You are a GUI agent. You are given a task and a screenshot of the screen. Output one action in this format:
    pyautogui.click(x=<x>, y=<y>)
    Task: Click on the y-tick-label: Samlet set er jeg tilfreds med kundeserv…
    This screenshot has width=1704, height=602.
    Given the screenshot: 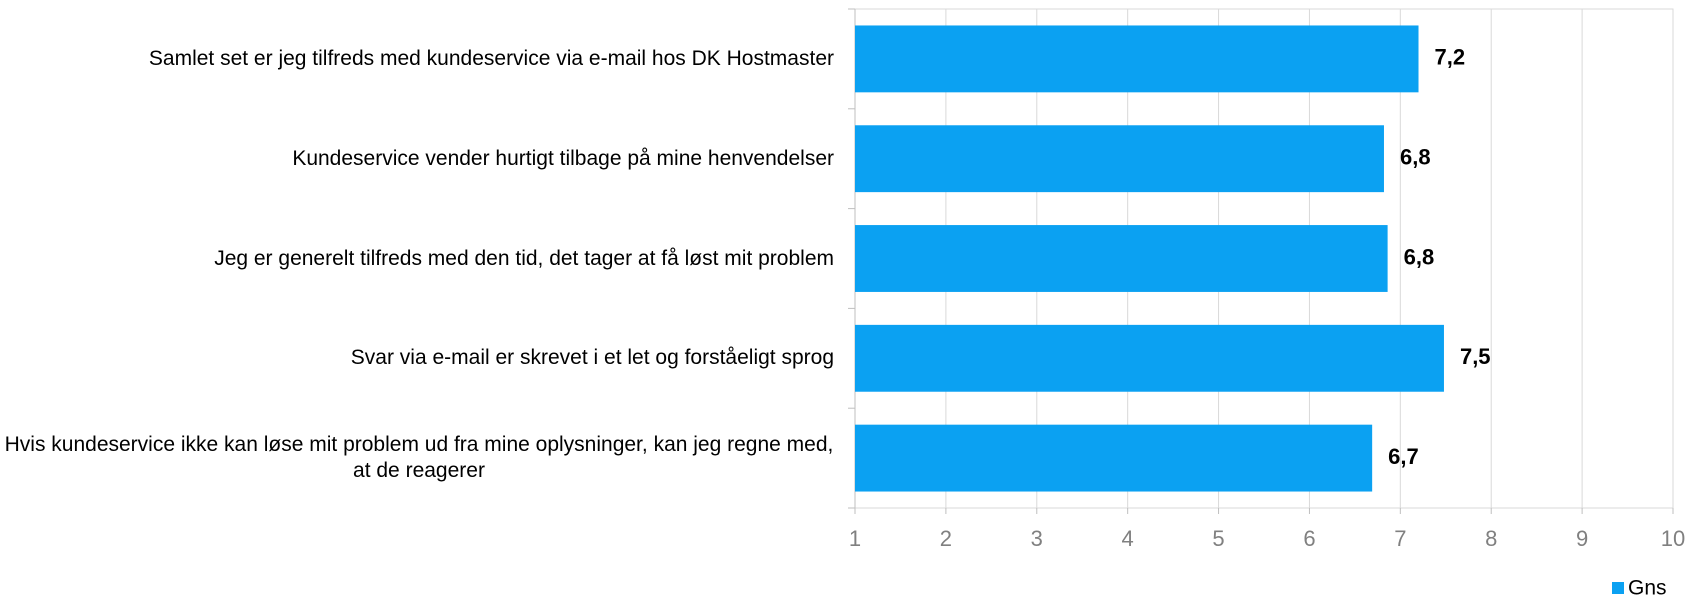 What is the action you would take?
    pyautogui.click(x=491, y=58)
    